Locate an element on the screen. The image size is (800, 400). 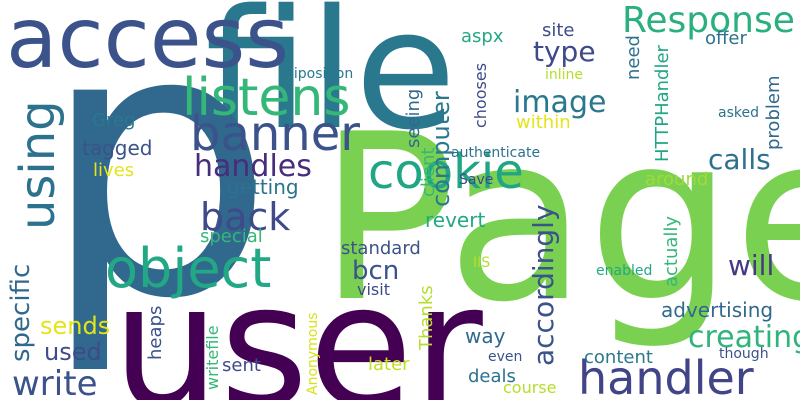
word-sends: sends is located at coordinates (75, 326).